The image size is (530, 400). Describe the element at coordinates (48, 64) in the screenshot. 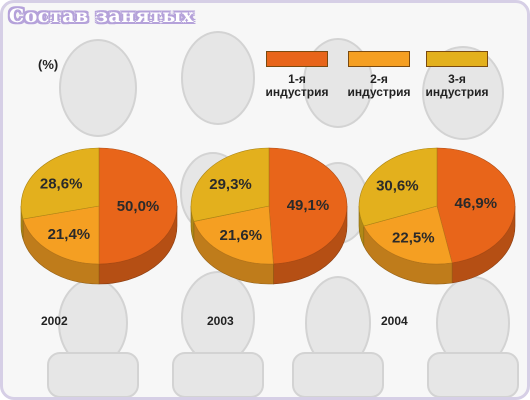

I see `unit-label: (%)` at that location.